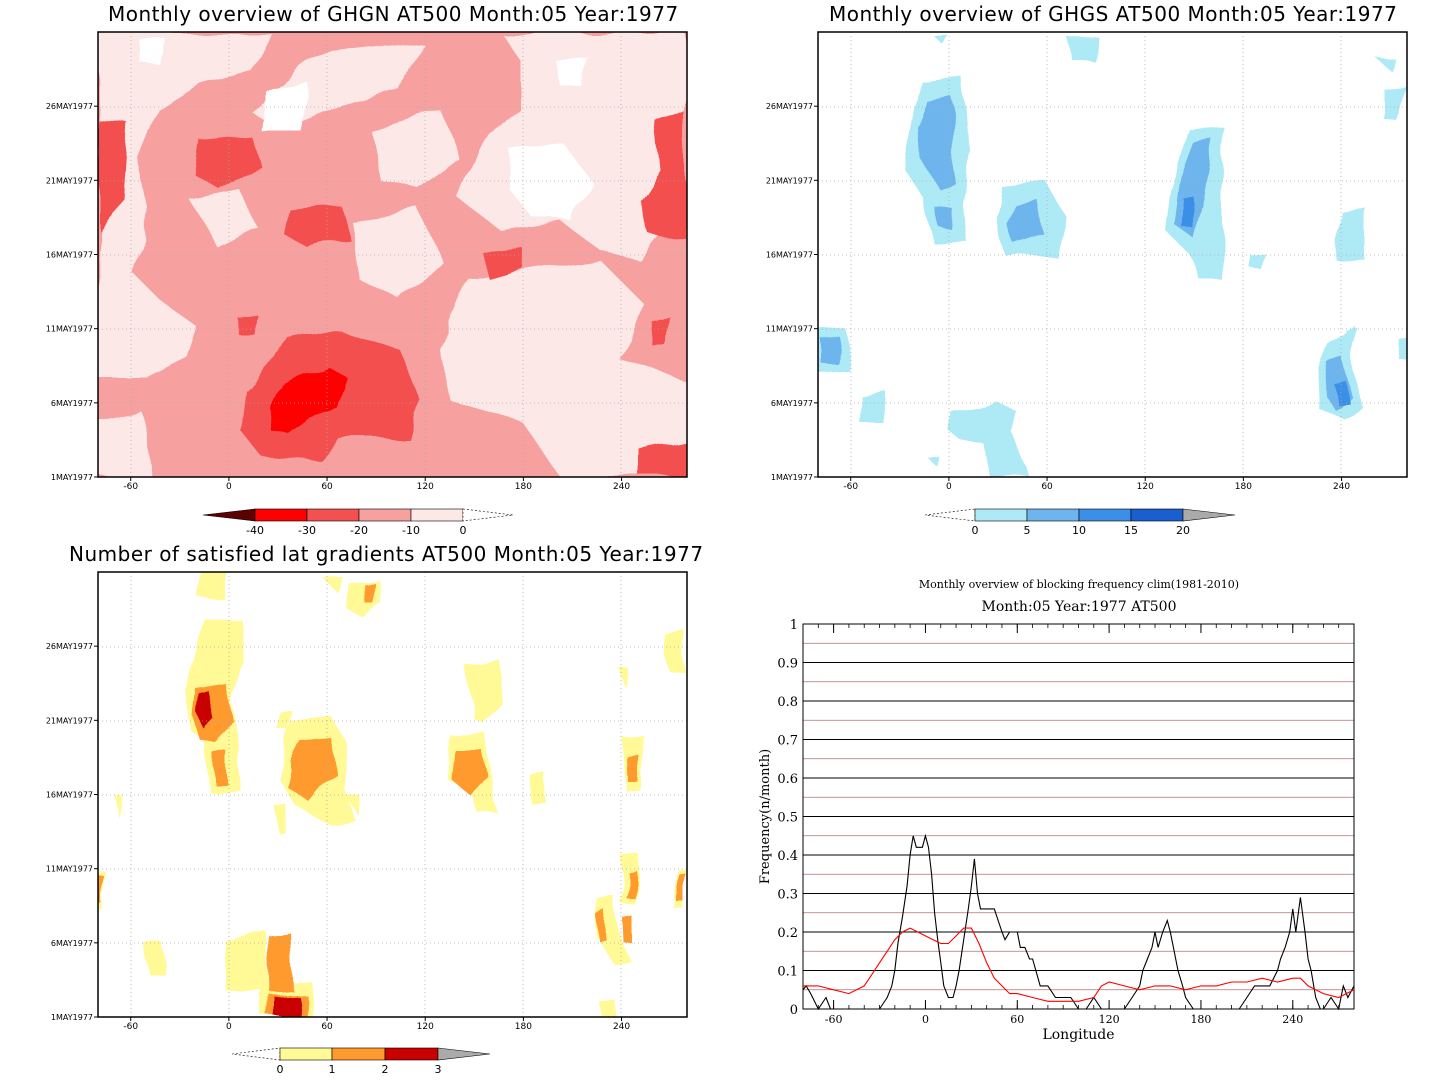 The width and height of the screenshot is (1440, 1091). I want to click on x-tick-label: 240, so click(1292, 1019).